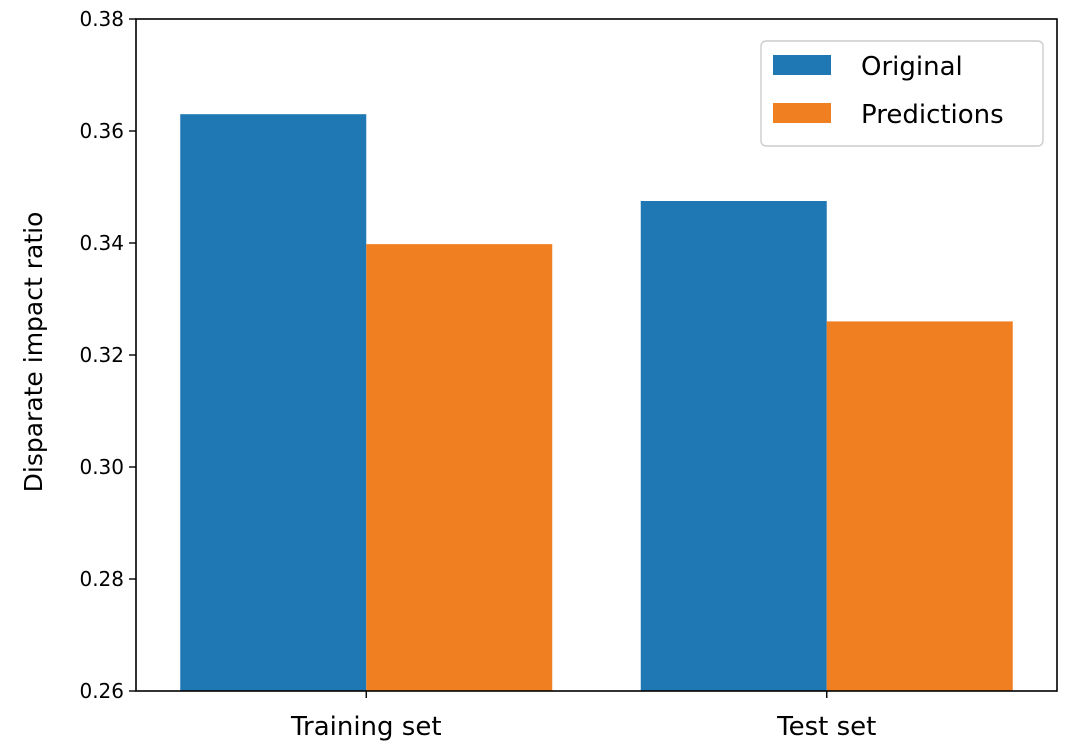  I want to click on y-tick-label: 0.26, so click(101, 691).